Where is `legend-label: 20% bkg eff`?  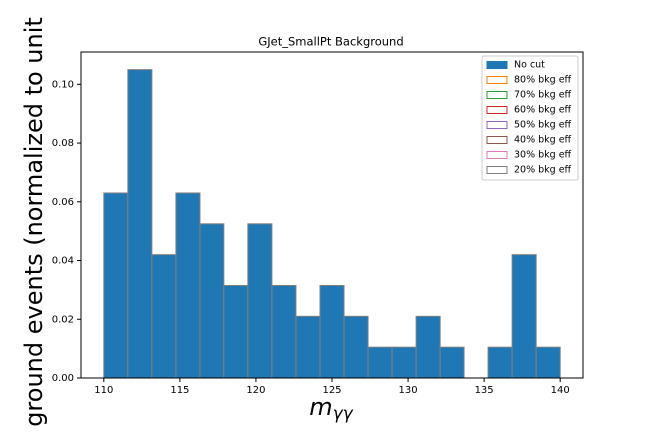
legend-label: 20% bkg eff is located at coordinates (543, 170).